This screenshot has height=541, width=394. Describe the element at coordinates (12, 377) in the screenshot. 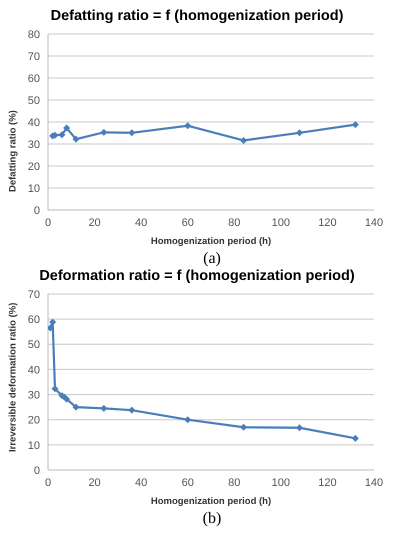

I see `y-axis-title: Irreversible deformation ratio (%)` at that location.